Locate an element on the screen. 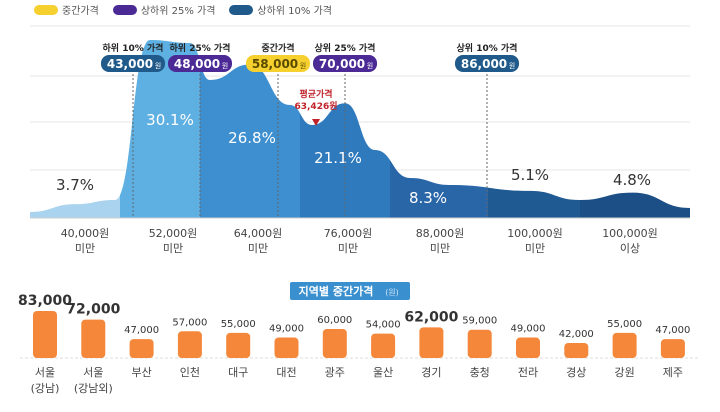  area-value-label: 21.1% is located at coordinates (338, 158).